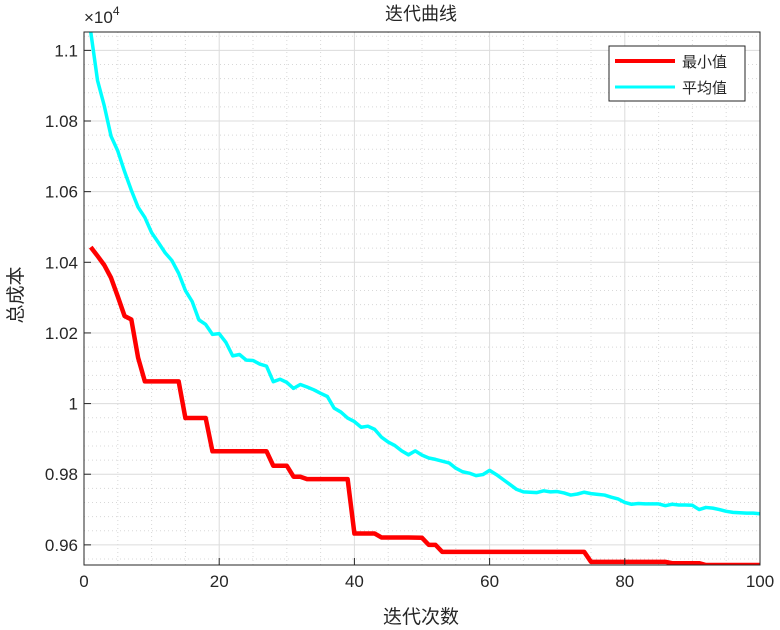  What do you see at coordinates (61, 121) in the screenshot?
I see `y-tick-label: 1.08` at bounding box center [61, 121].